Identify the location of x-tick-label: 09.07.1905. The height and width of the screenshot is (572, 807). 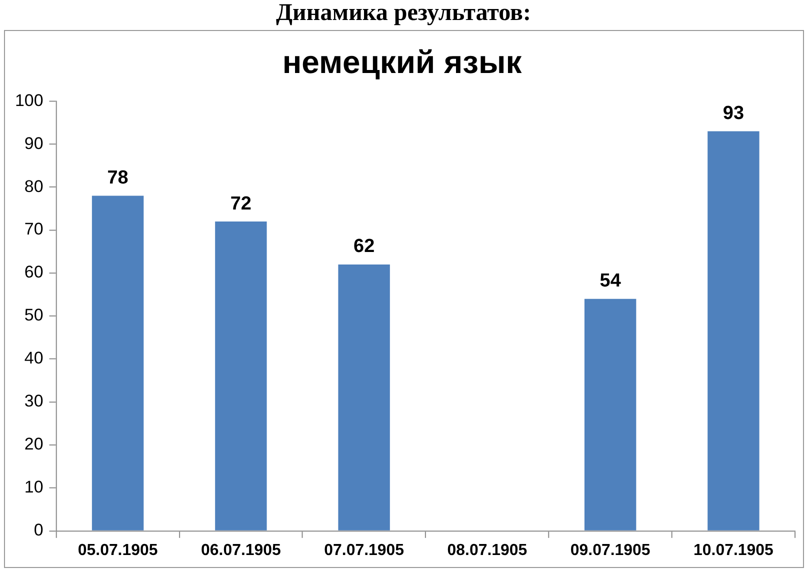
(610, 550).